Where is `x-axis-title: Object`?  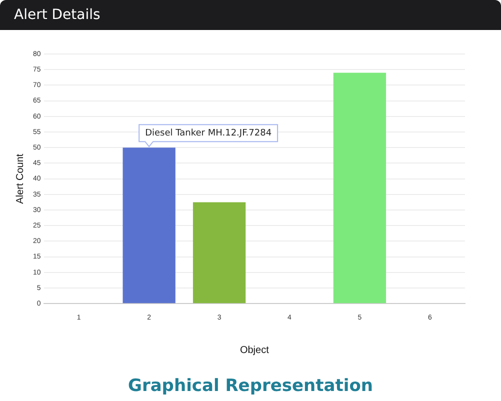
x-axis-title: Object is located at coordinates (255, 350).